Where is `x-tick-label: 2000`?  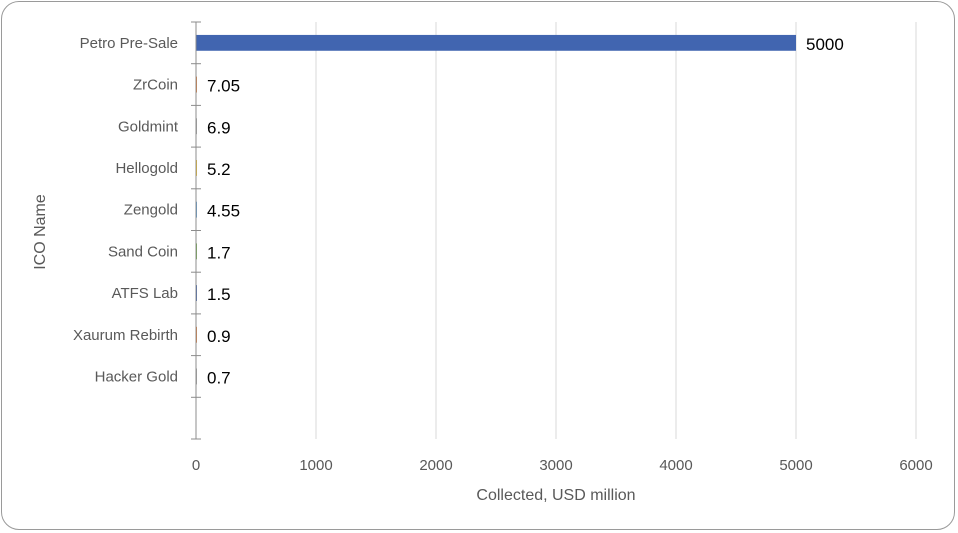
x-tick-label: 2000 is located at coordinates (435, 465).